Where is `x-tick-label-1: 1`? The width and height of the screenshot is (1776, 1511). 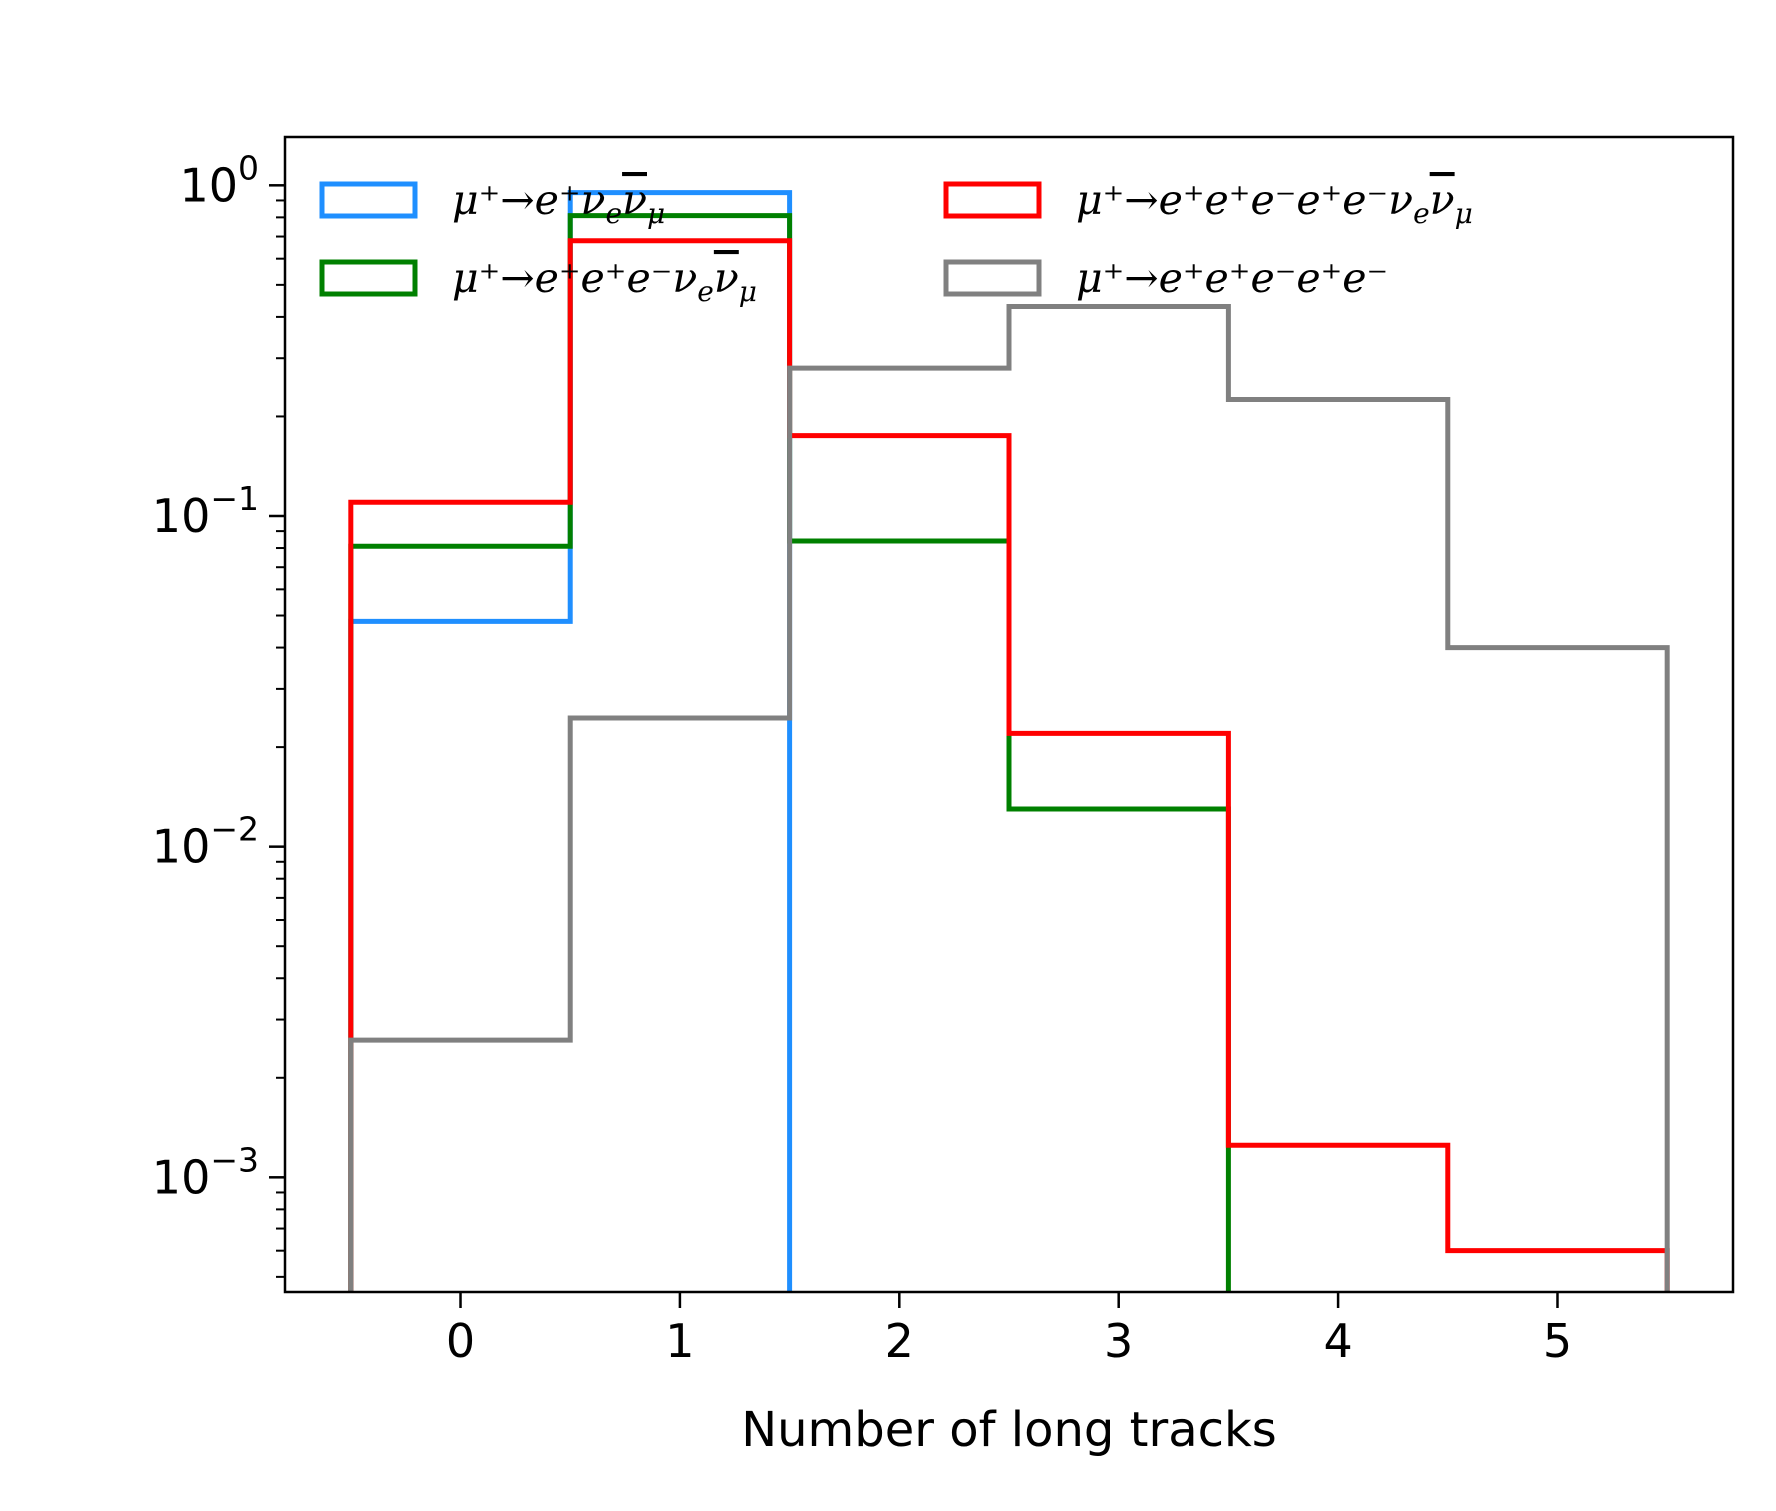 x-tick-label-1: 1 is located at coordinates (679, 1341).